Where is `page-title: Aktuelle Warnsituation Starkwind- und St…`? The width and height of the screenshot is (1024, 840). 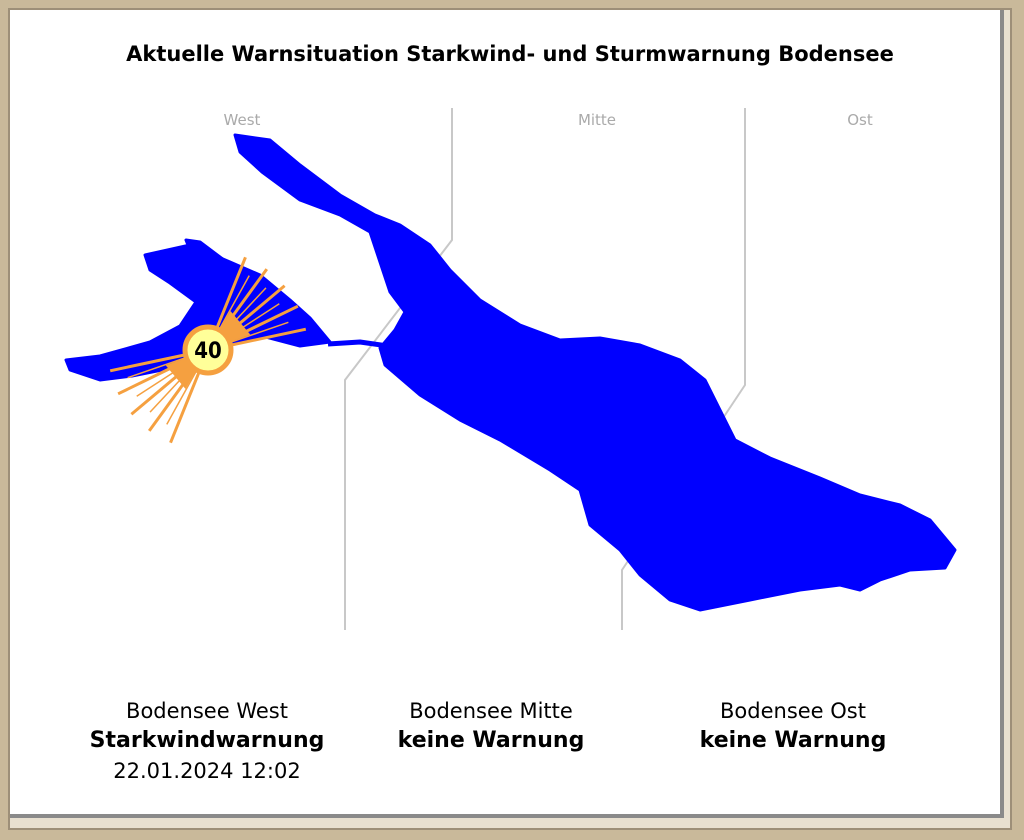 page-title: Aktuelle Warnsituation Starkwind- und St… is located at coordinates (510, 54).